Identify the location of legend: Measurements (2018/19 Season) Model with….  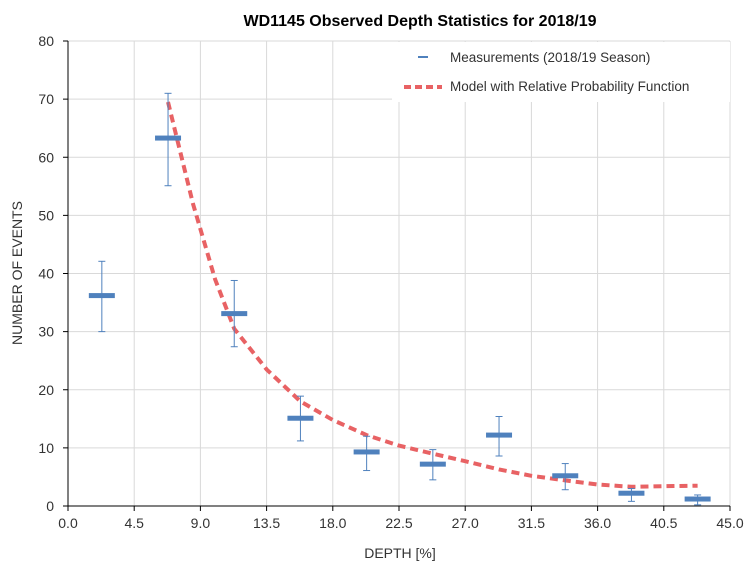
(561, 72).